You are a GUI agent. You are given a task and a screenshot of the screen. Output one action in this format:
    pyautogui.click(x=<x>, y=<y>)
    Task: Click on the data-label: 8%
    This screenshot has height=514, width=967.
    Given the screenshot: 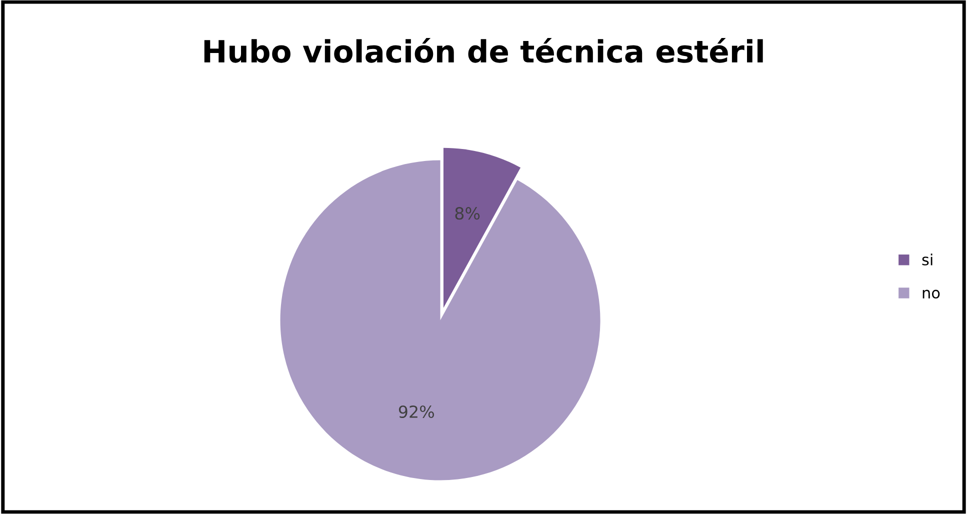 What is the action you would take?
    pyautogui.click(x=467, y=213)
    